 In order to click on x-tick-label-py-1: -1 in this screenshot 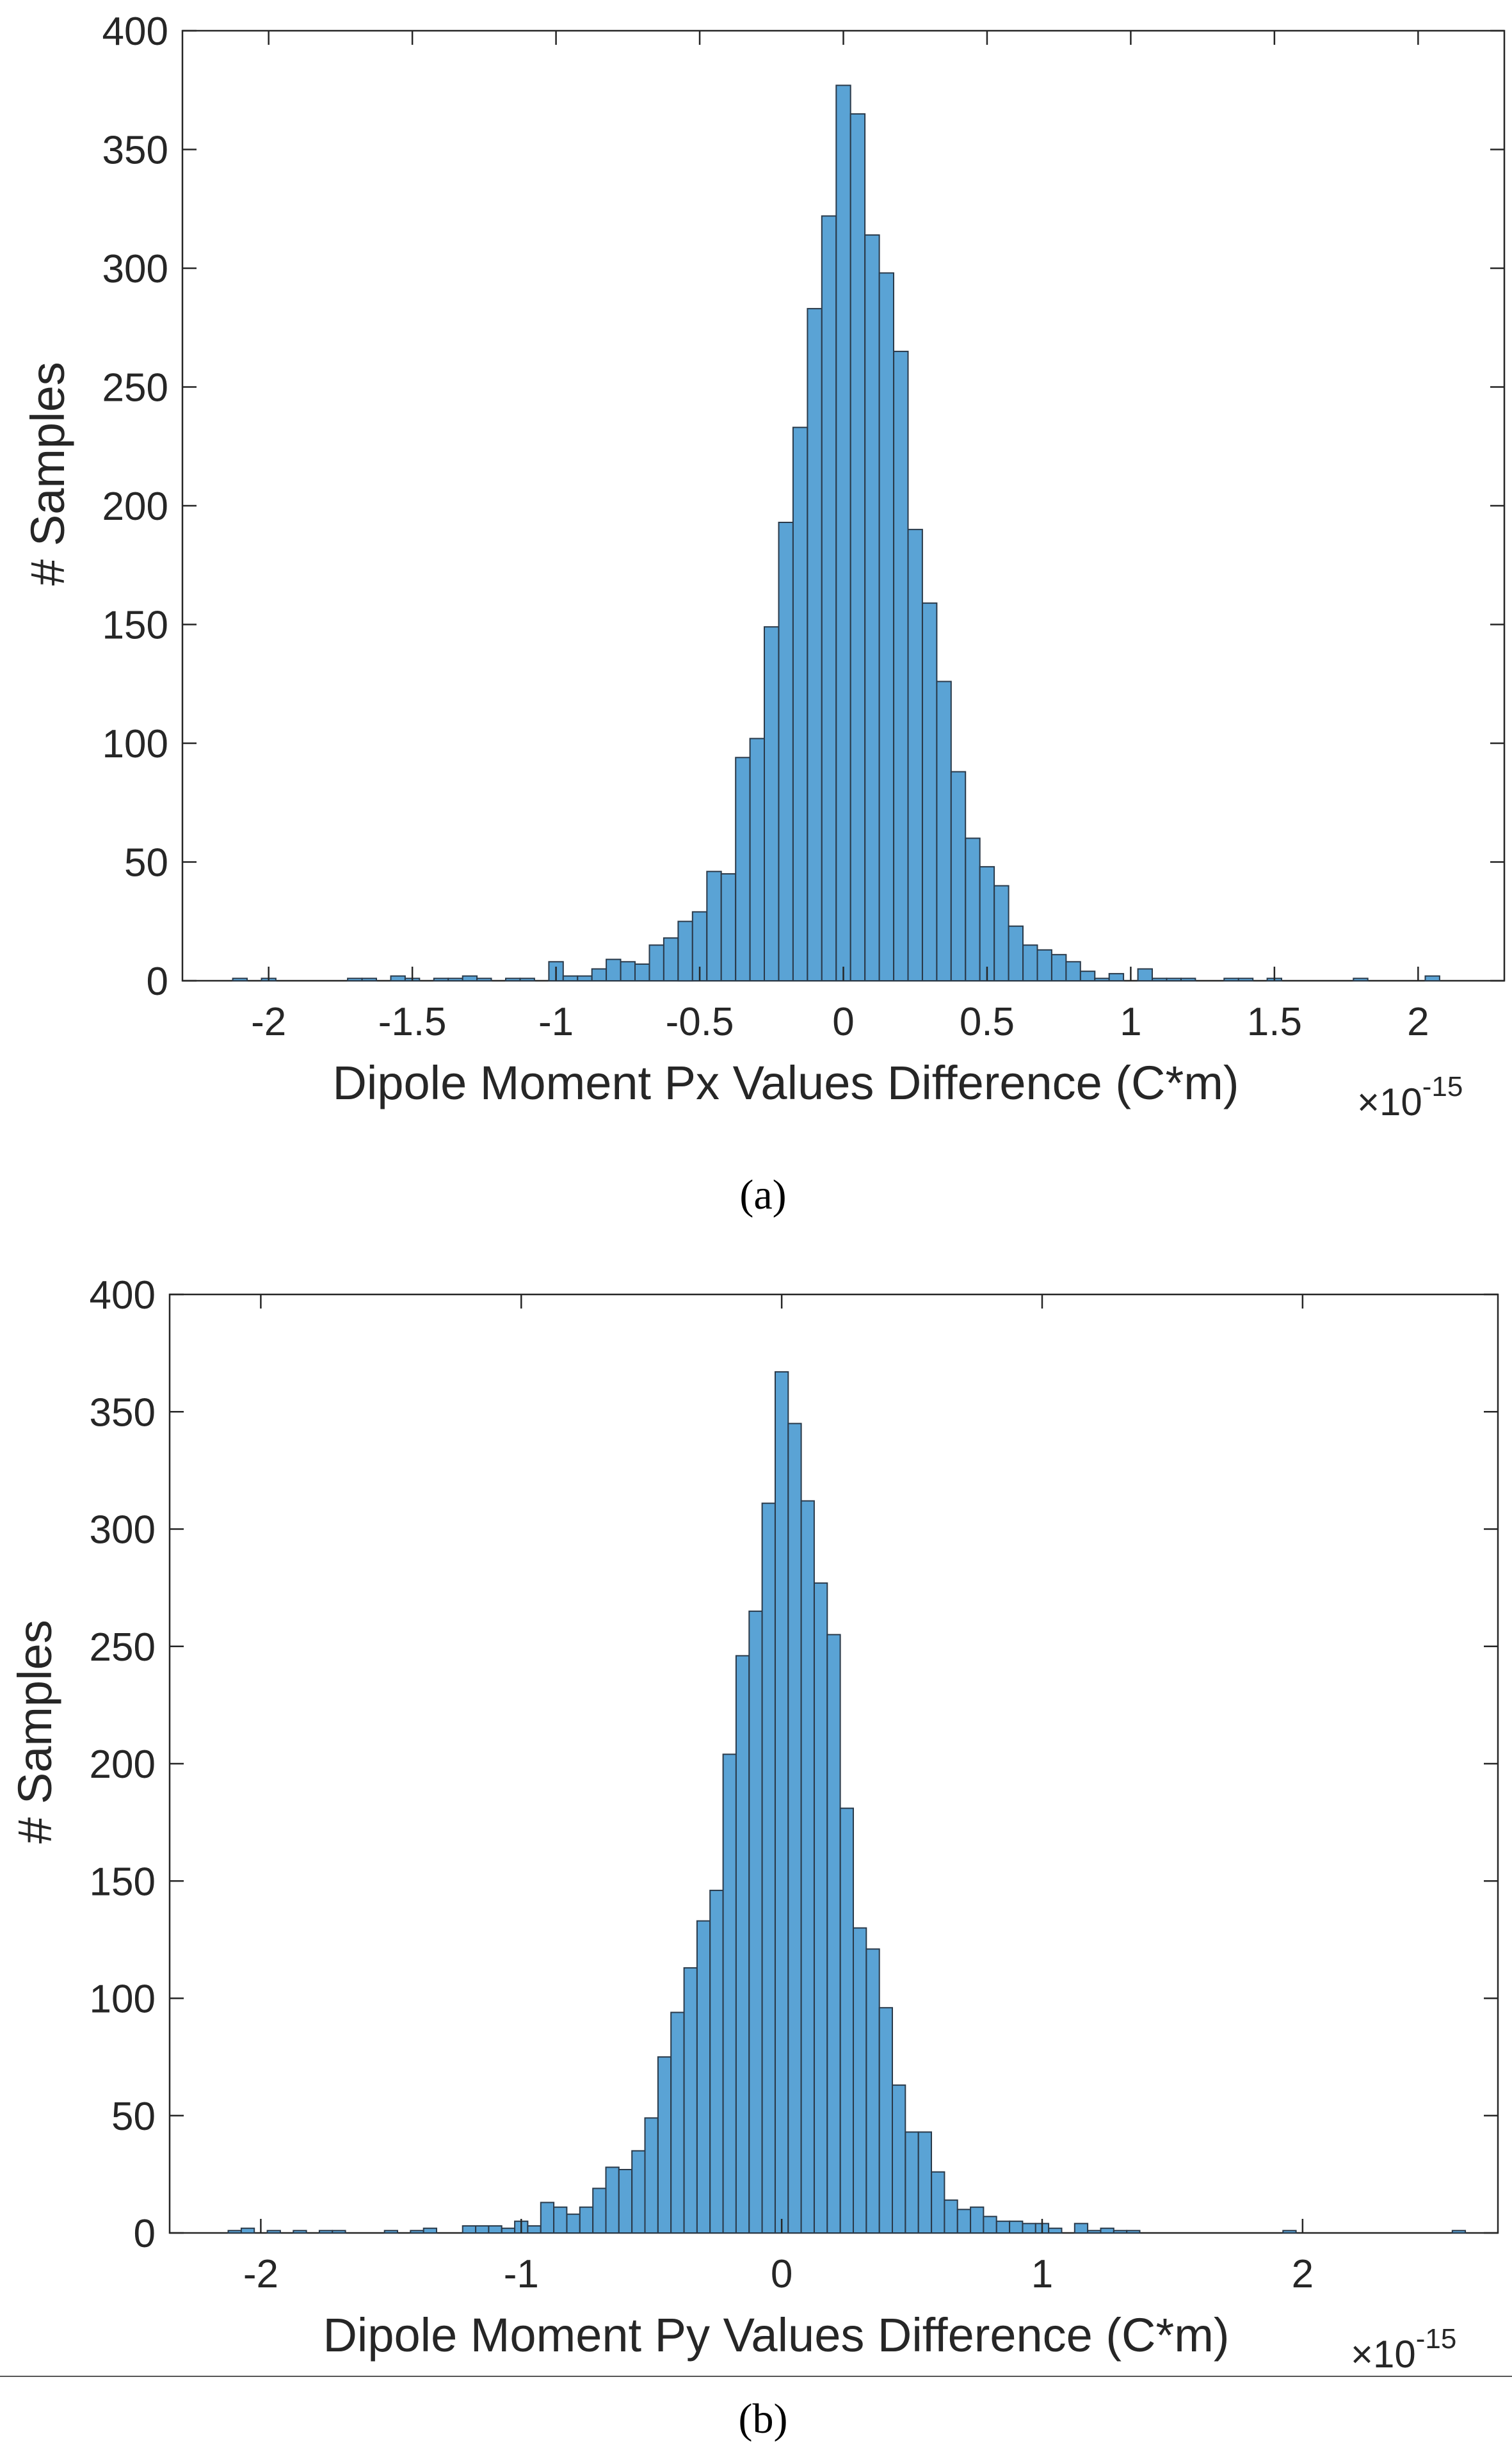, I will do `click(521, 2274)`.